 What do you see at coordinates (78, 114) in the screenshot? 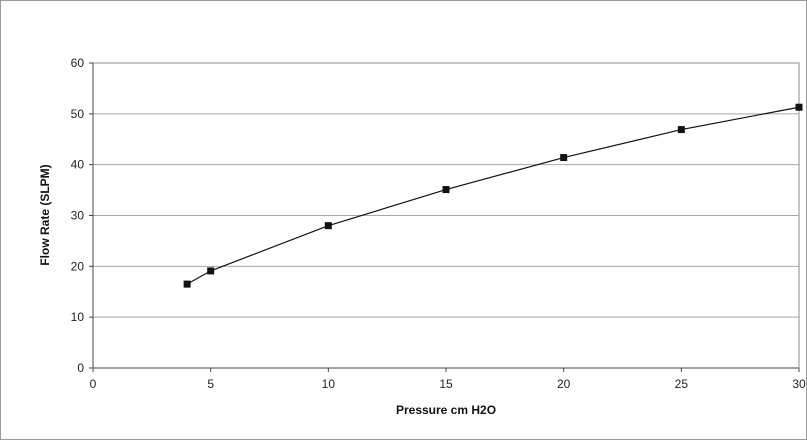
I see `y-tick-label: 50` at bounding box center [78, 114].